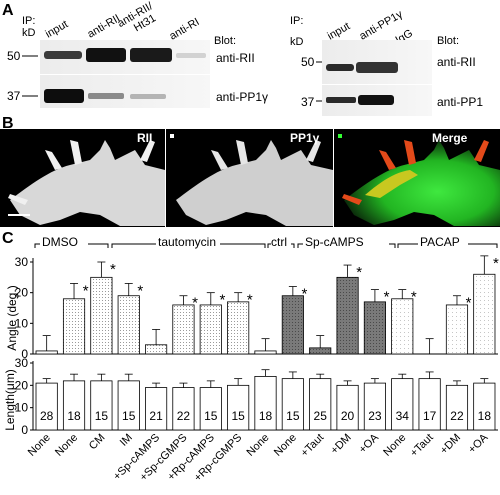  Describe the element at coordinates (24, 354) in the screenshot. I see `angle-tick-label: 0` at that location.